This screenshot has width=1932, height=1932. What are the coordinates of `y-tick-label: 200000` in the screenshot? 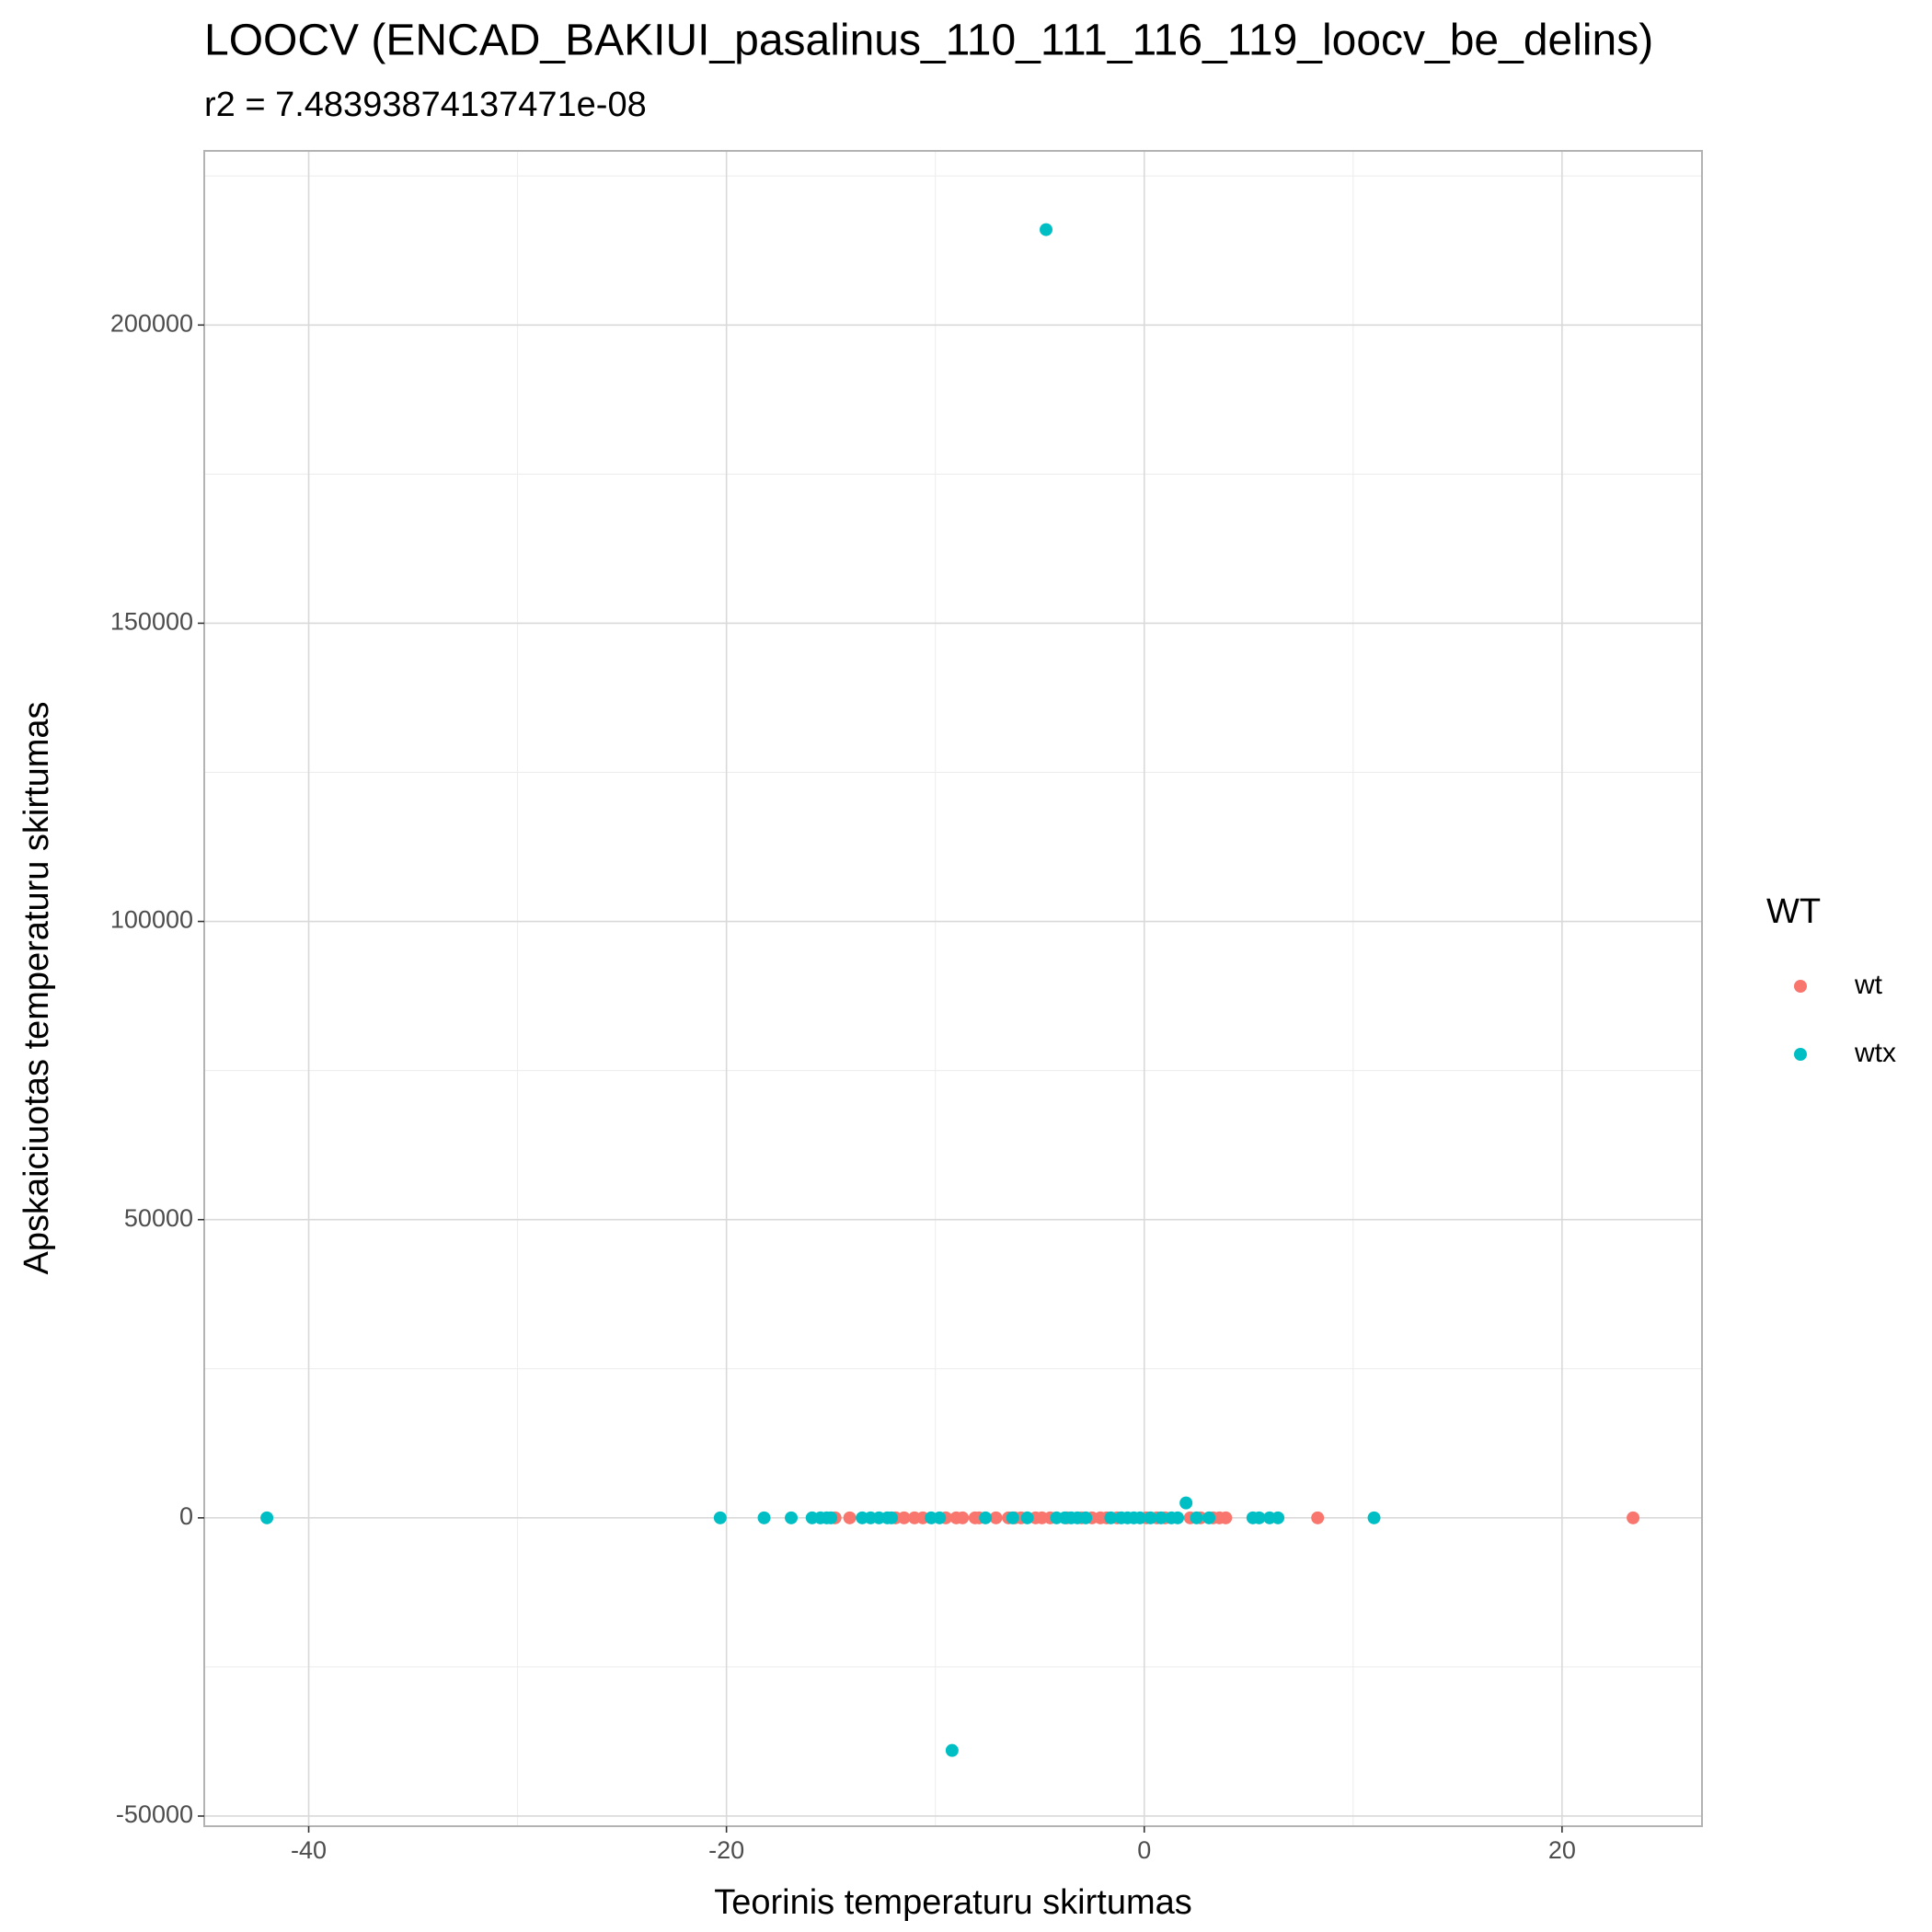 It's located at (151, 323).